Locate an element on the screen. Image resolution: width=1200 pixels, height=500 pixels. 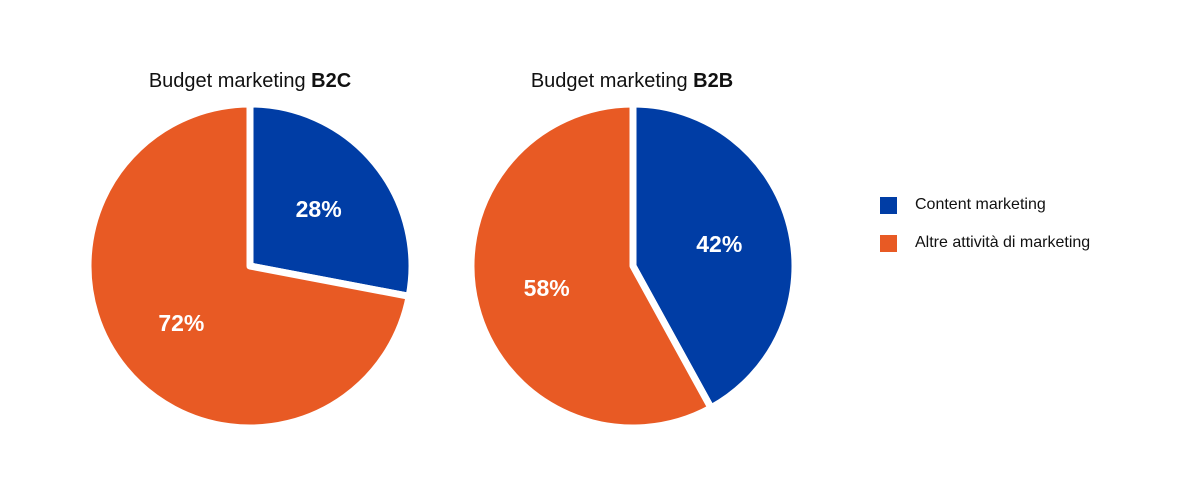
legend-item-content: Content marketing is located at coordinates (985, 205).